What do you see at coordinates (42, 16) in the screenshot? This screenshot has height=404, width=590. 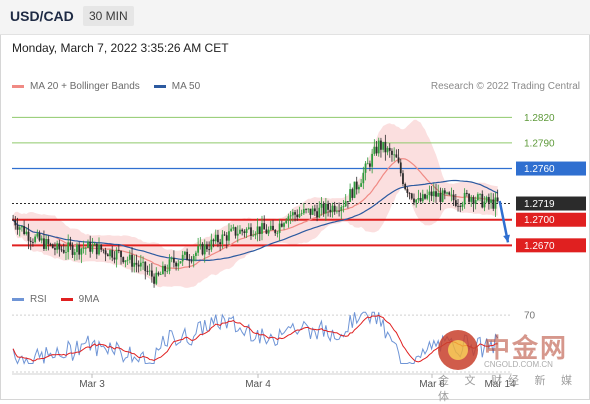 I see `symbol-label: USD/CAD` at bounding box center [42, 16].